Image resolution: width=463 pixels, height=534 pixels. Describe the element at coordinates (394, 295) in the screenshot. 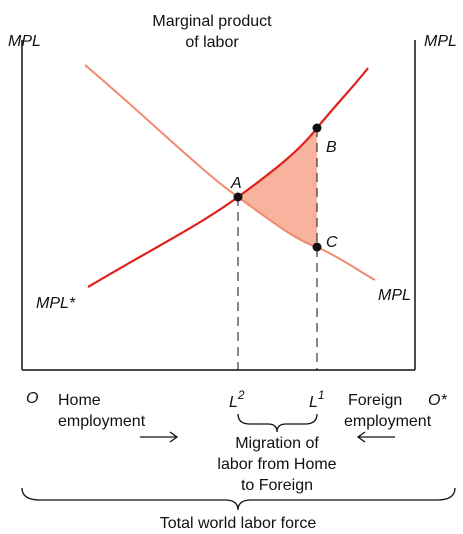

I see `curve-label: MPL` at that location.